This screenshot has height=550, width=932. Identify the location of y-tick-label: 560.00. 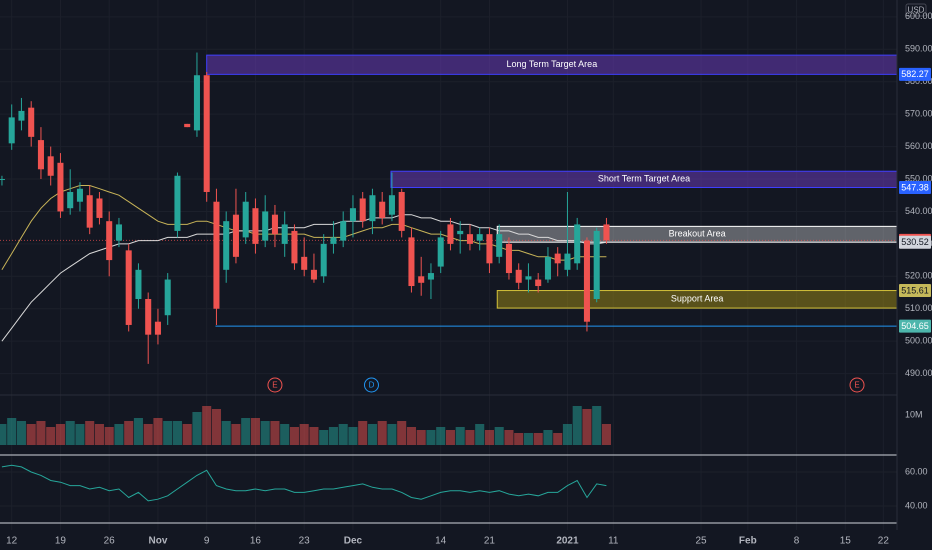
(918, 146).